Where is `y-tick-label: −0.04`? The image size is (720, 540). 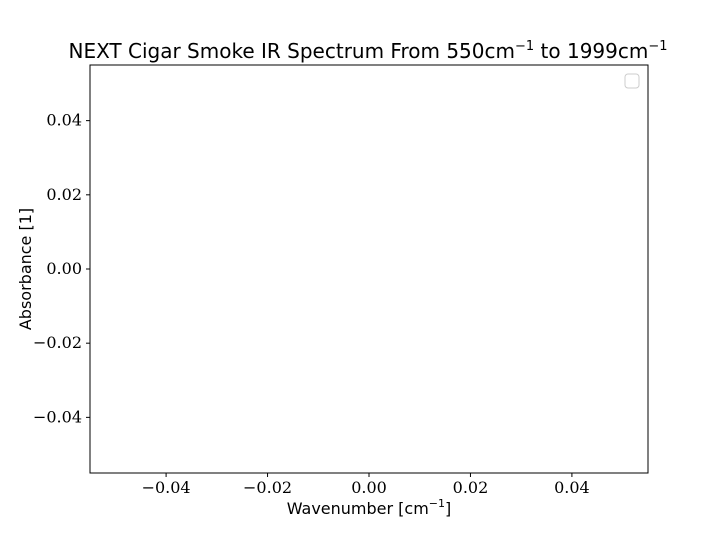
y-tick-label: −0.04 is located at coordinates (57, 416).